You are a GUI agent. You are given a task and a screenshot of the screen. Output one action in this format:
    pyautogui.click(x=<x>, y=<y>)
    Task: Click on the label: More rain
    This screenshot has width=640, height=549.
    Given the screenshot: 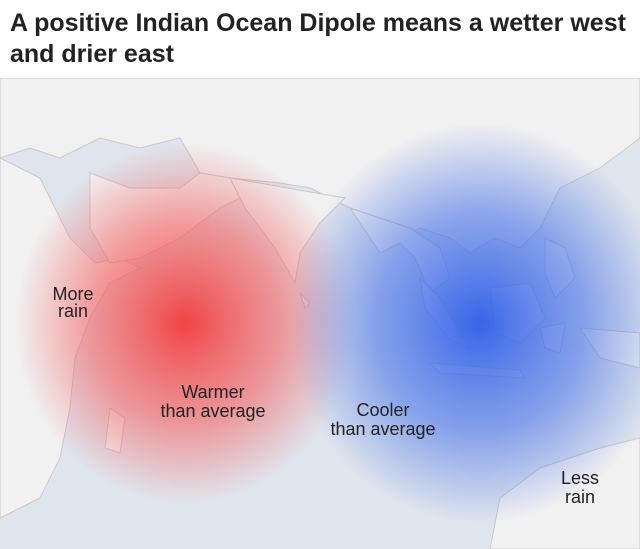 What is the action you would take?
    pyautogui.click(x=72, y=302)
    